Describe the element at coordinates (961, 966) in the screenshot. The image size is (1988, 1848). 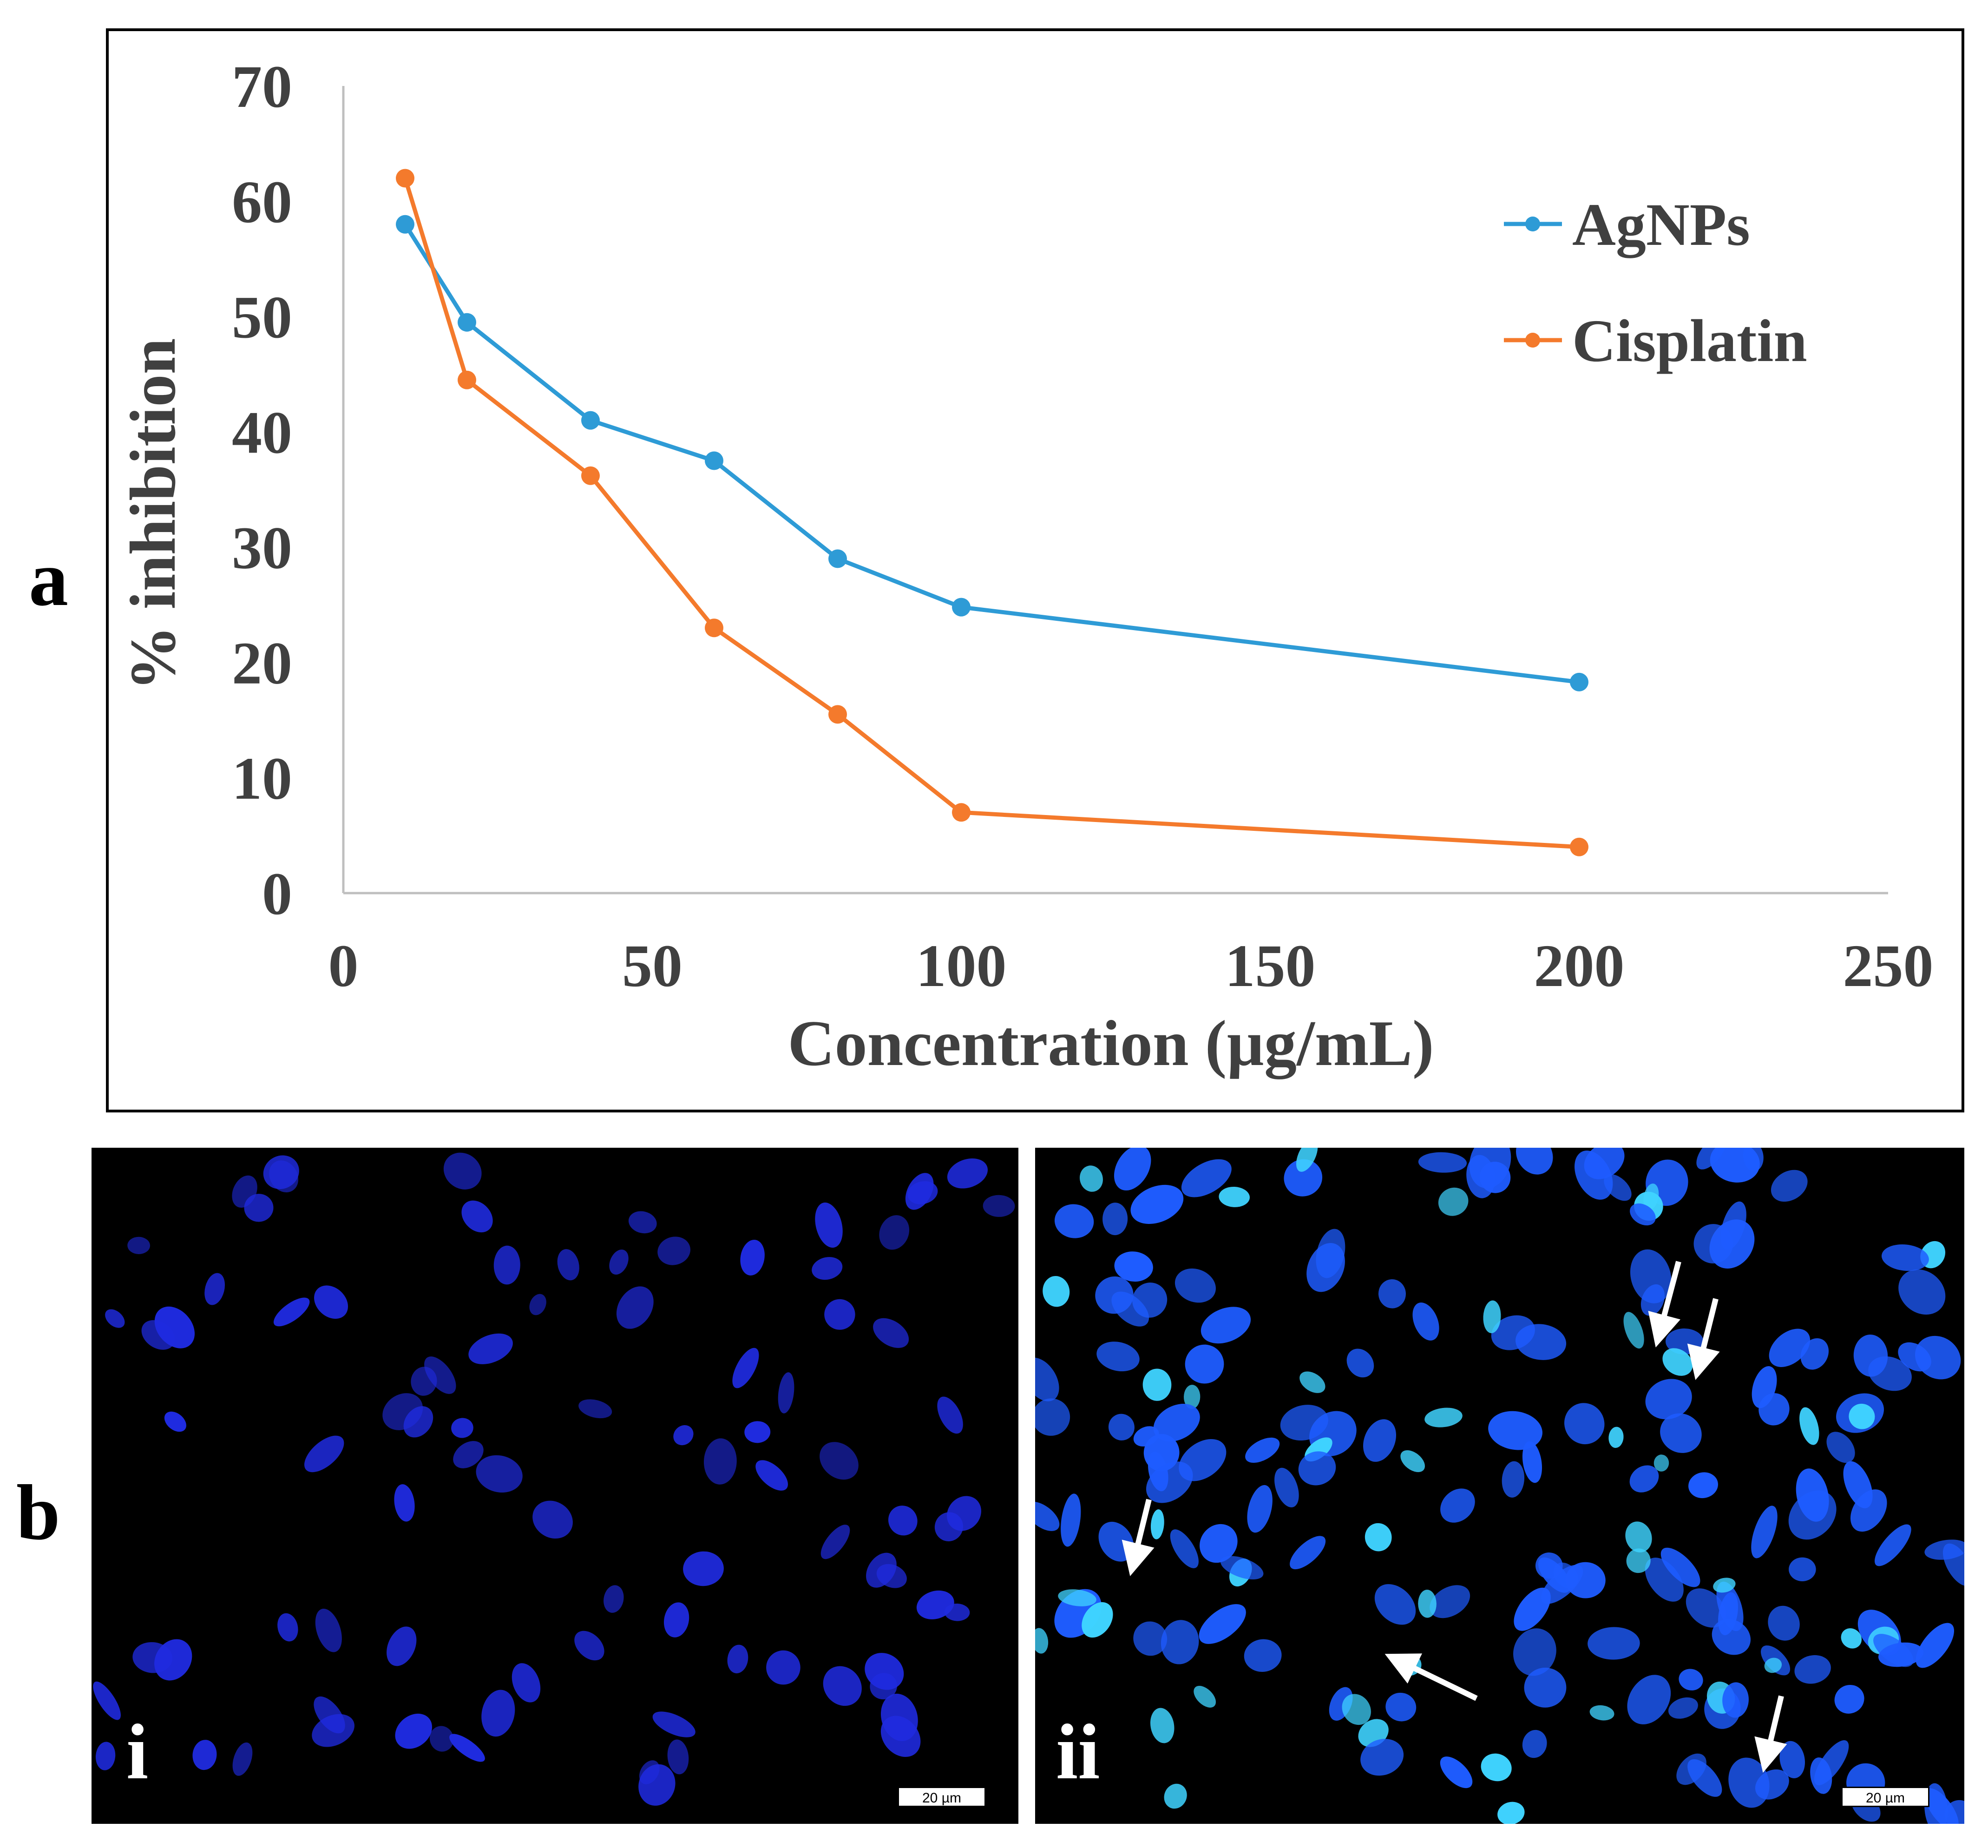
I see `x-tick-label: 100` at that location.